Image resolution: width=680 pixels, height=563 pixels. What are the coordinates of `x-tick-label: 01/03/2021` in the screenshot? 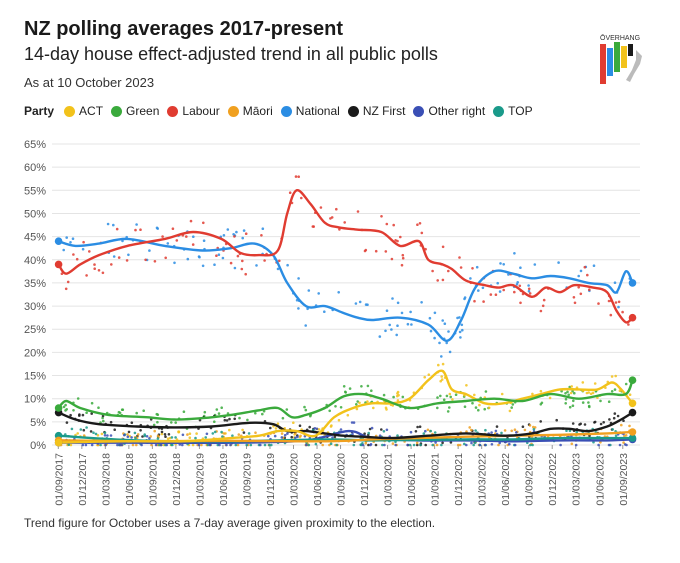 It's located at (389, 479).